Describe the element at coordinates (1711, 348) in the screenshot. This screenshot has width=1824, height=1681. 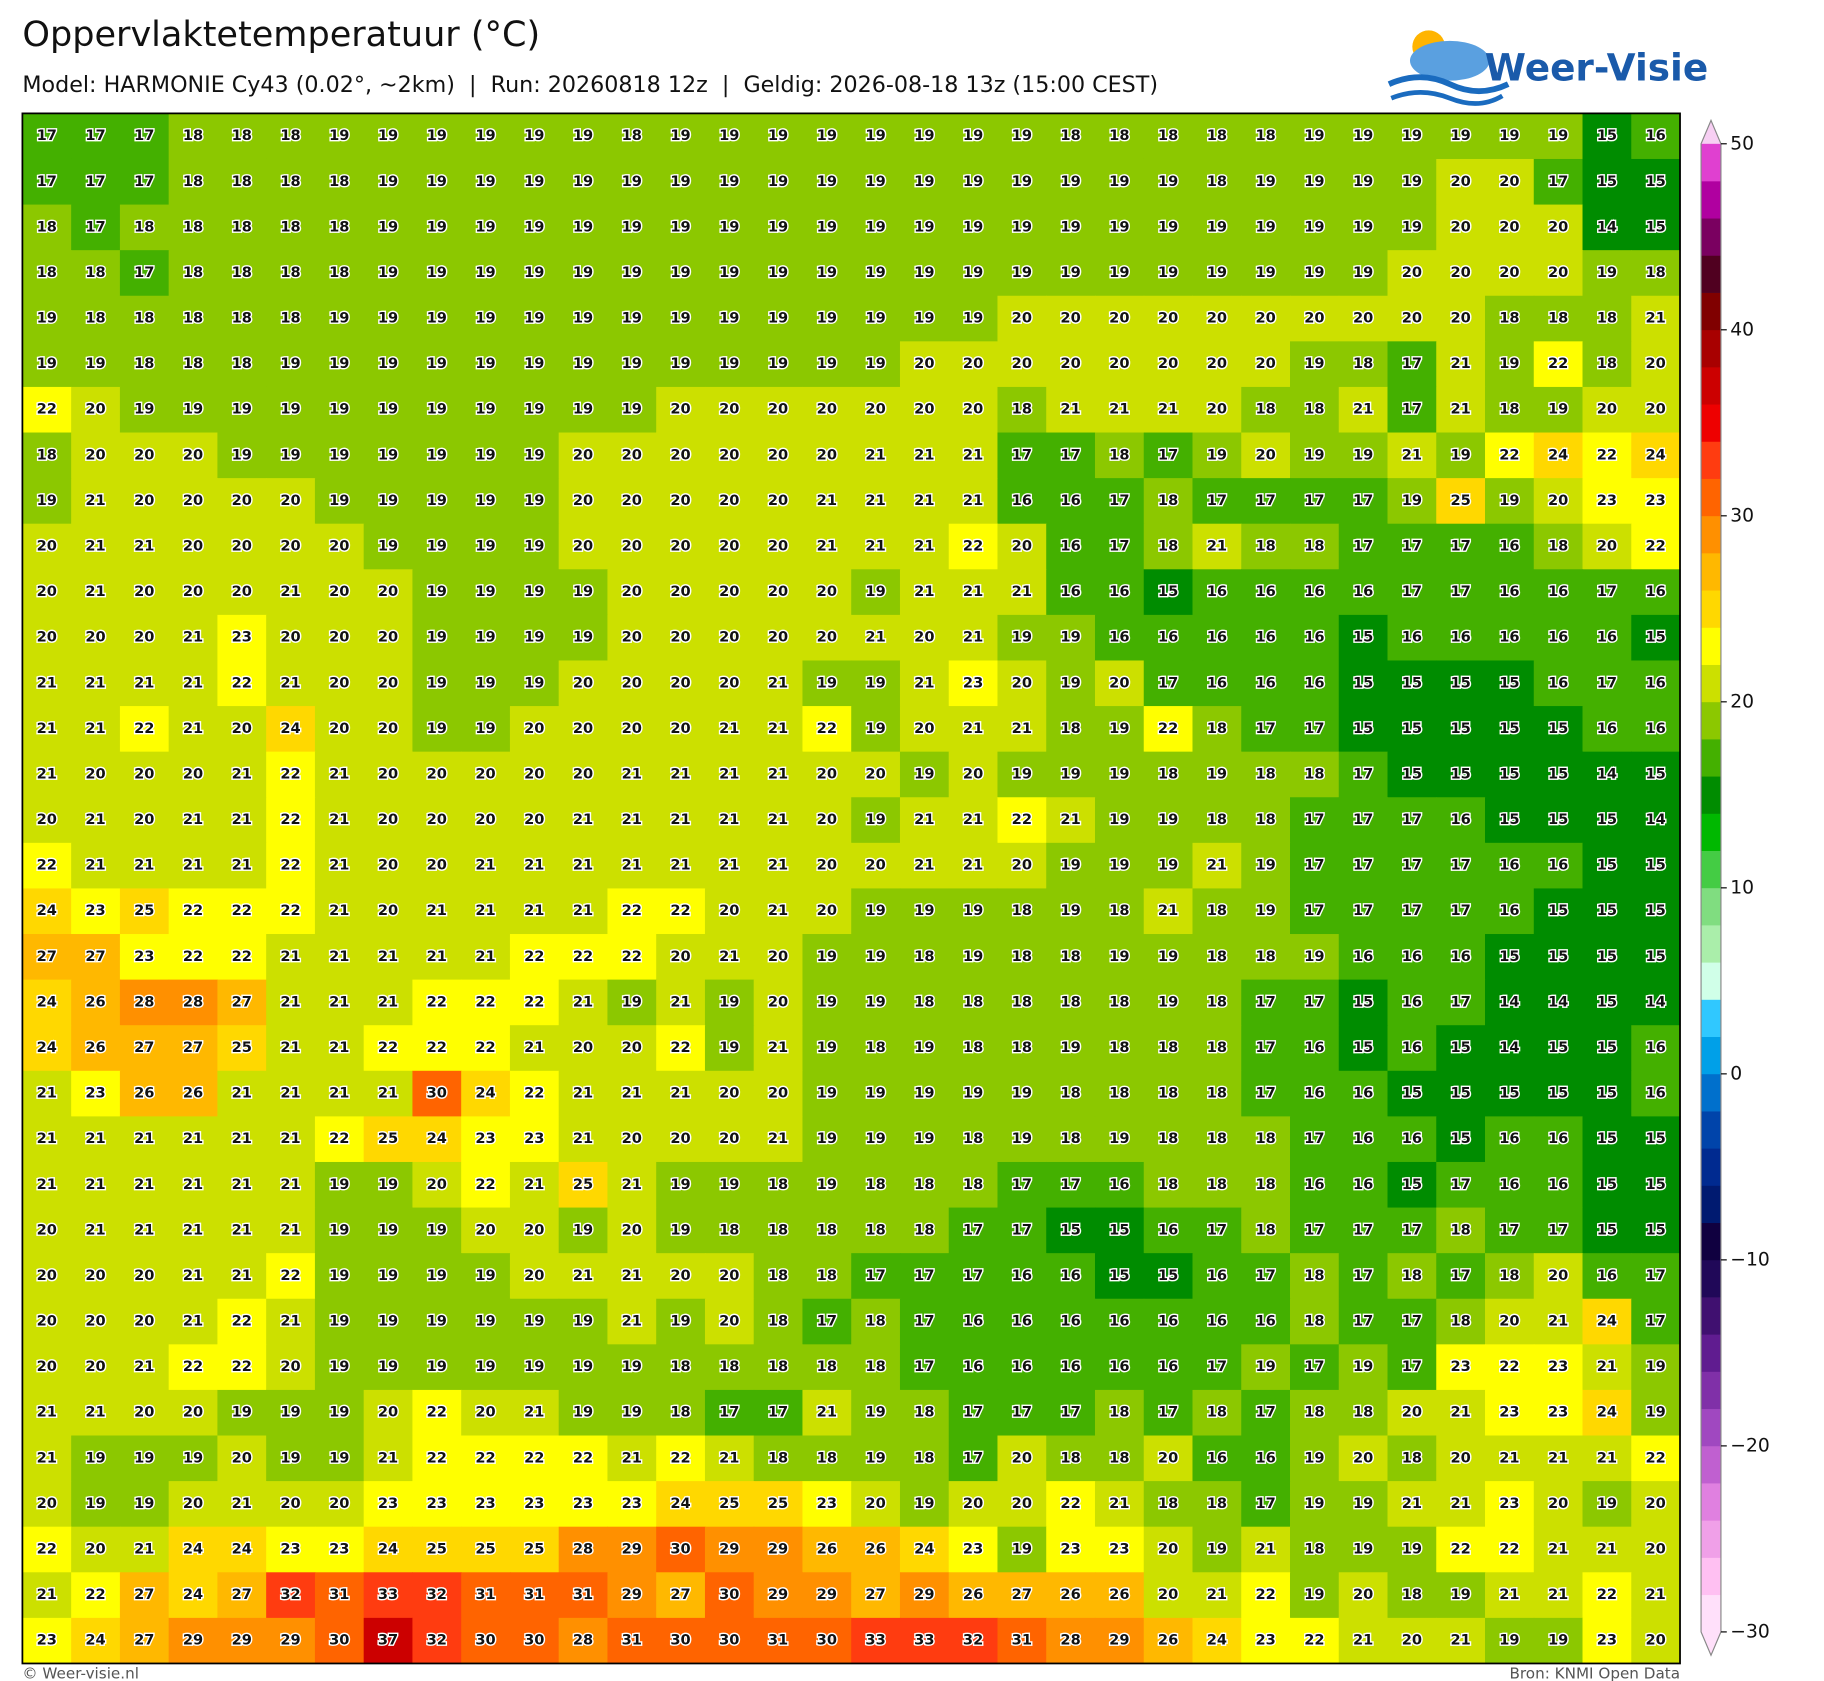
I see `colorbar-segment` at that location.